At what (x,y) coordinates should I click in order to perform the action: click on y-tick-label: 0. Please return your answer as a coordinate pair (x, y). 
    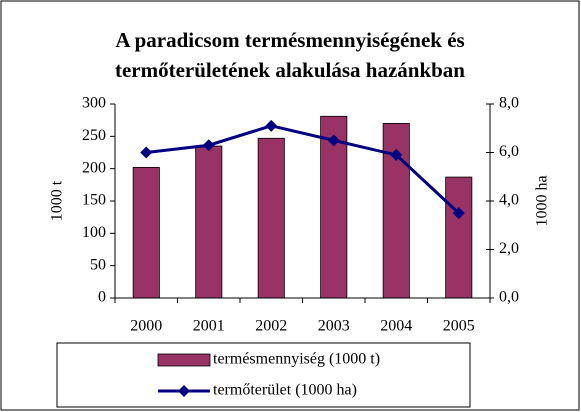
    Looking at the image, I should click on (102, 297).